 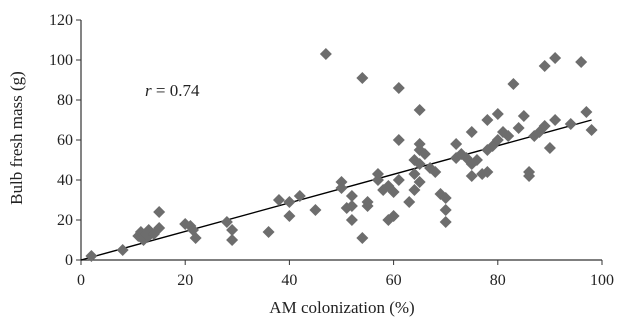 I want to click on y-tick-label: 120, so click(x=61, y=20).